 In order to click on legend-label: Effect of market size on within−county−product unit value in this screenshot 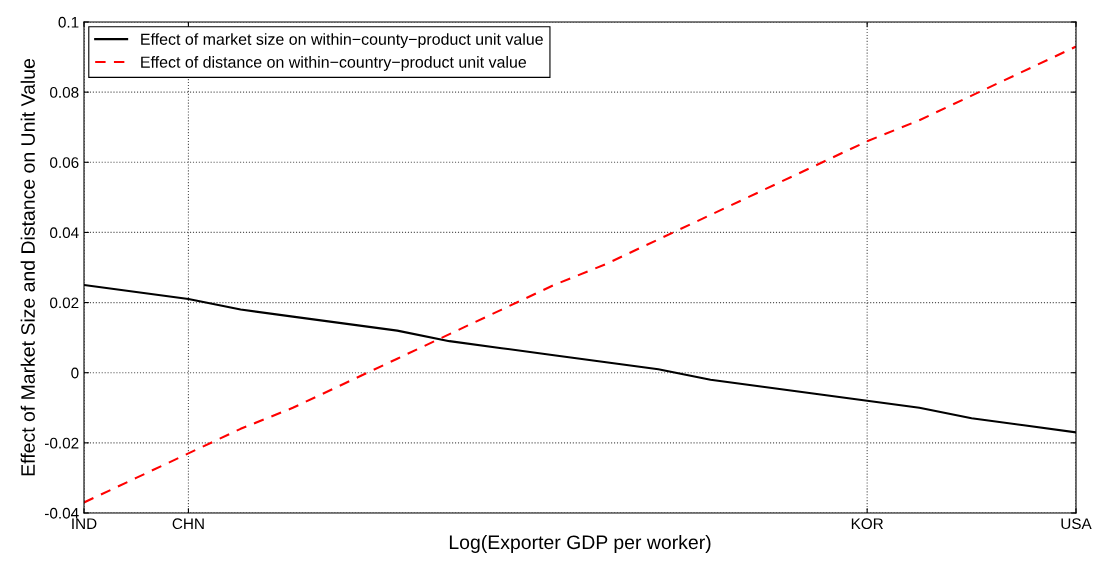, I will do `click(342, 41)`.